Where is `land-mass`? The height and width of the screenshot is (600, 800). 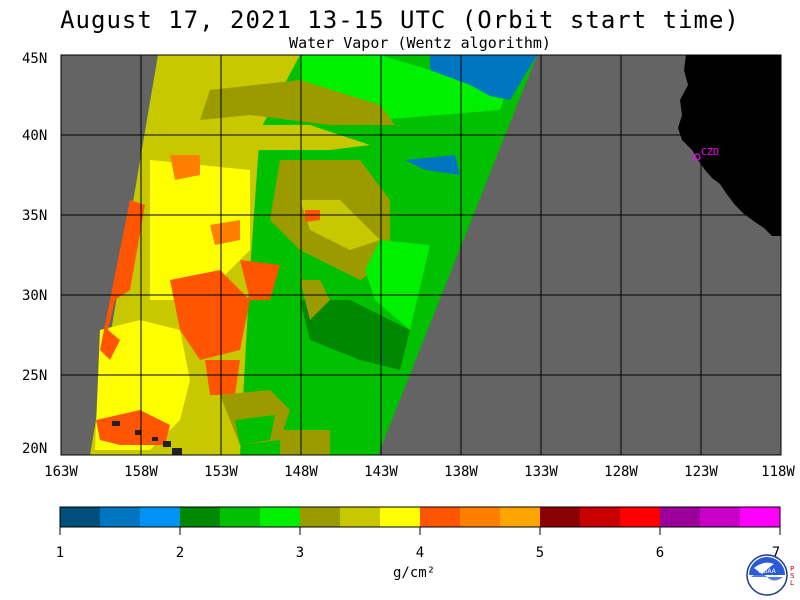 land-mass is located at coordinates (729, 145).